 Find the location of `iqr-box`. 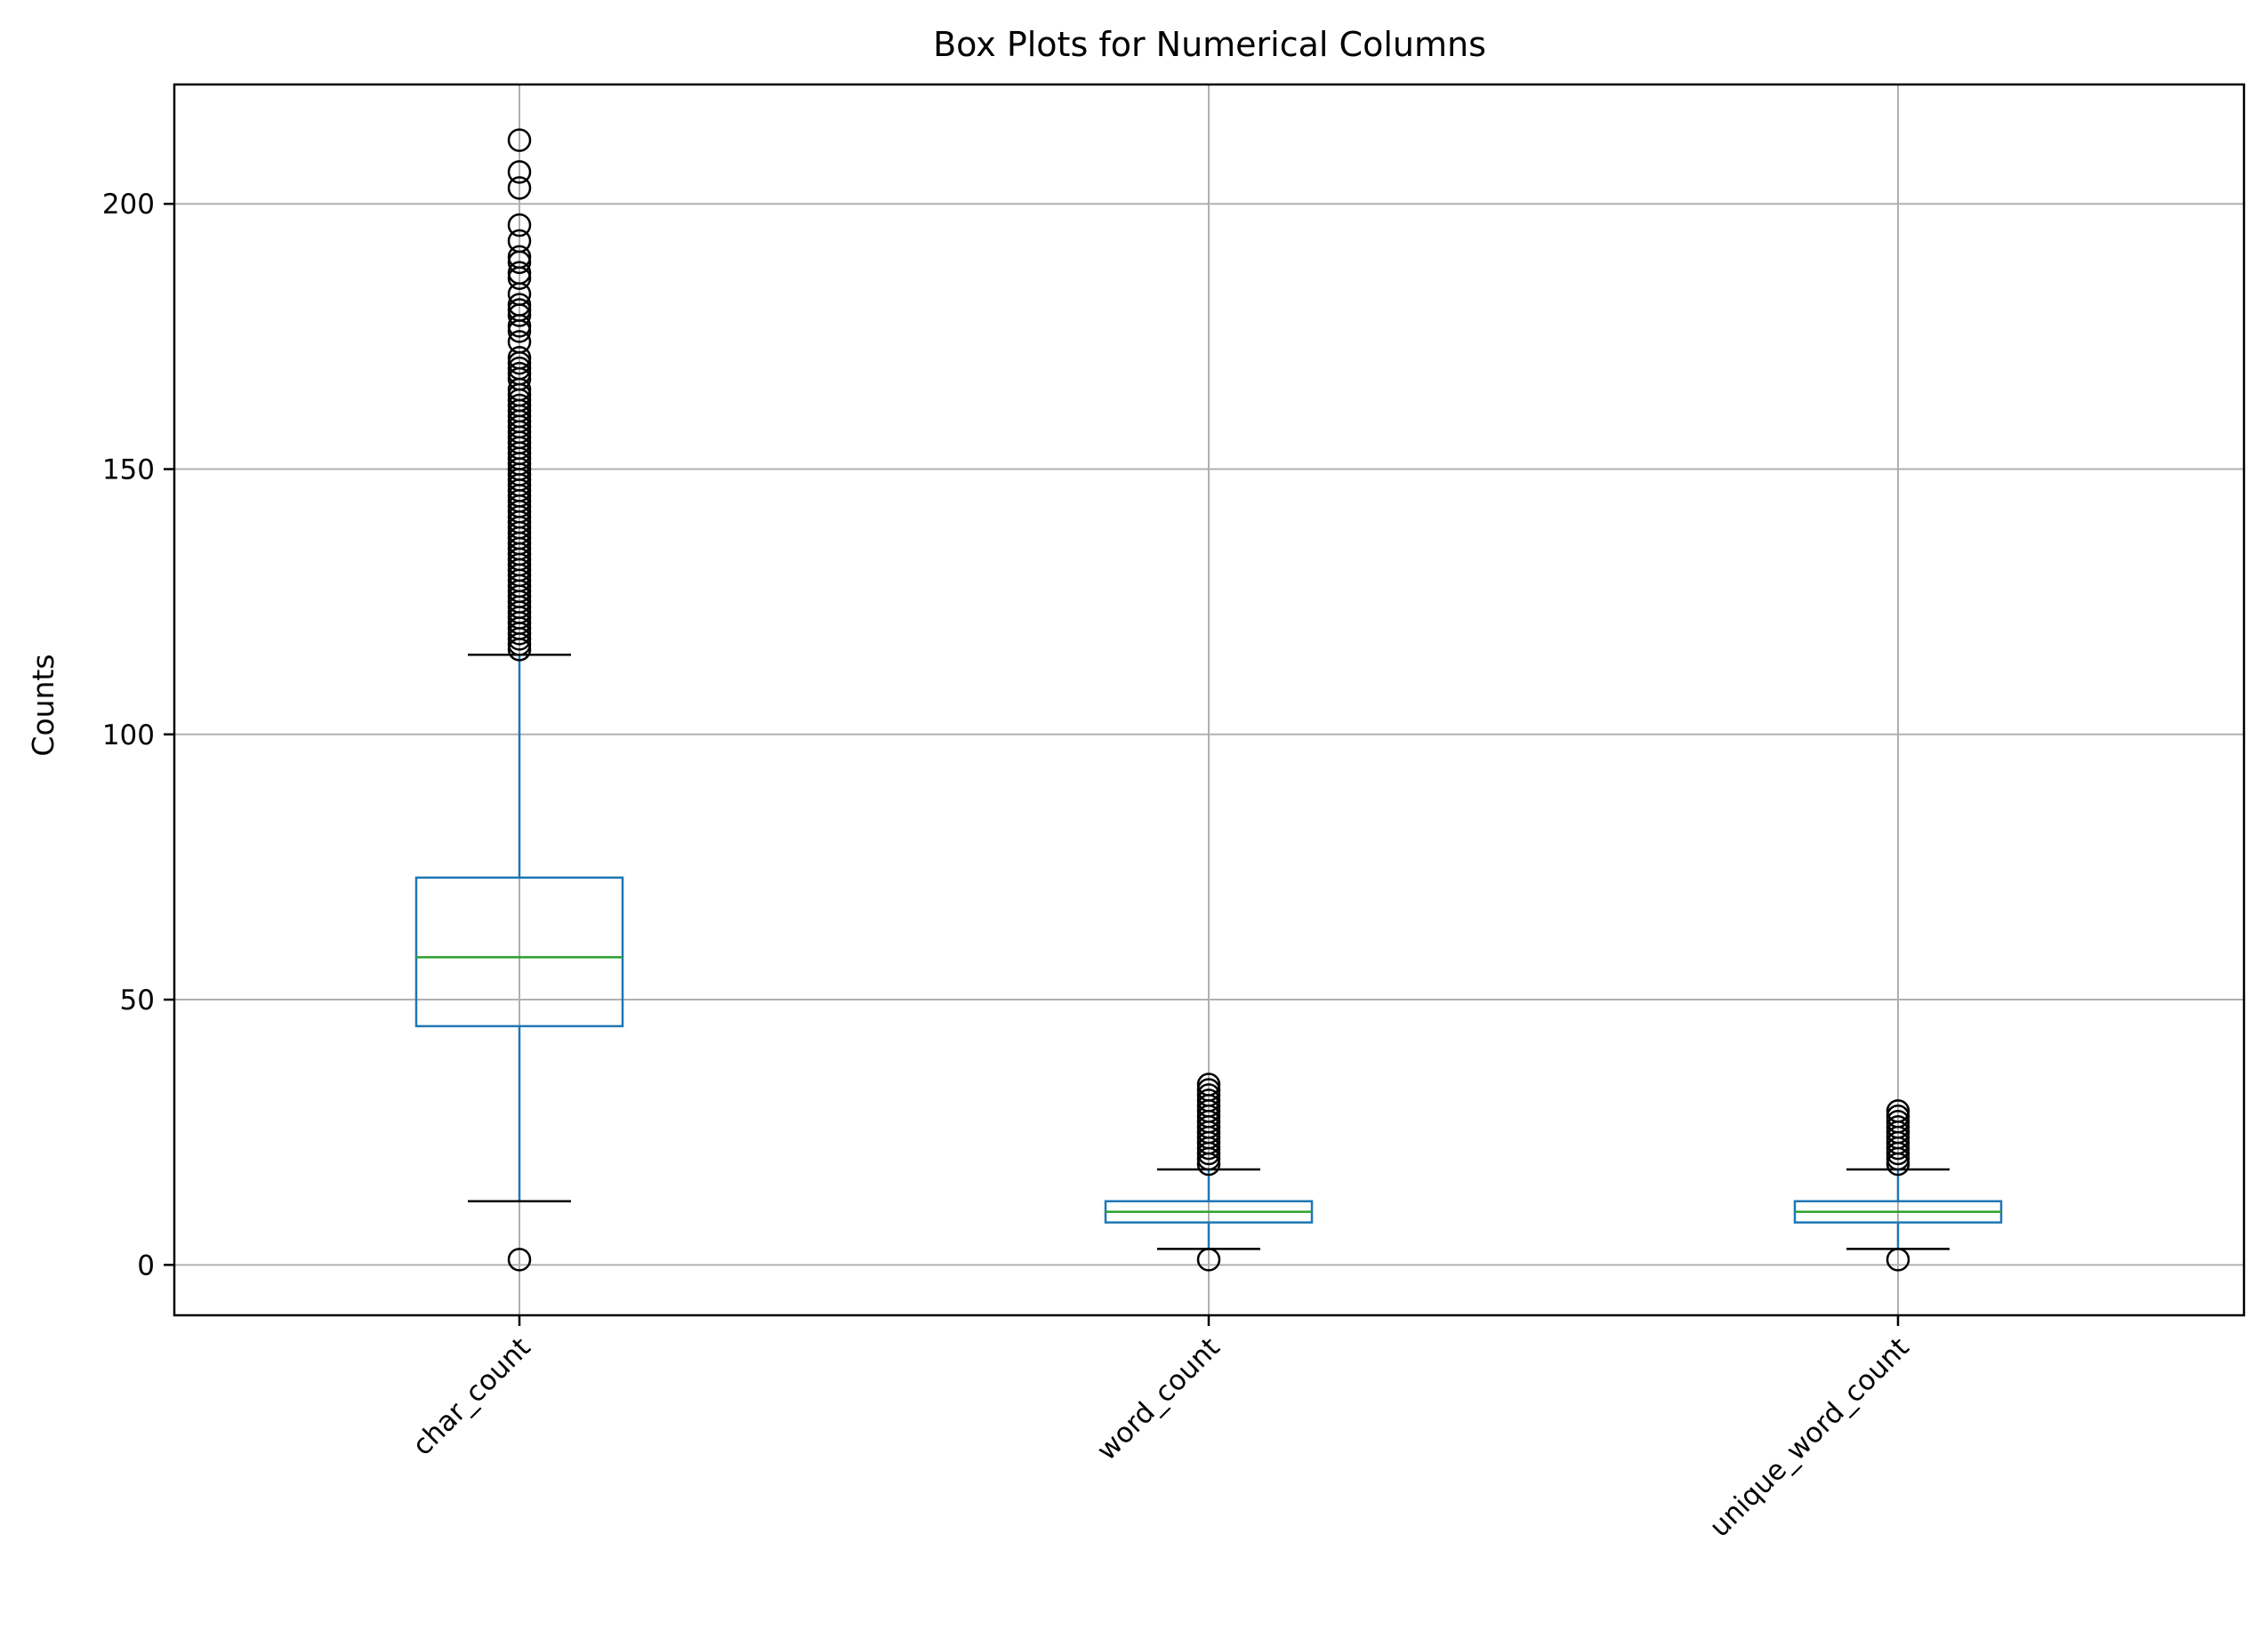

iqr-box is located at coordinates (519, 952).